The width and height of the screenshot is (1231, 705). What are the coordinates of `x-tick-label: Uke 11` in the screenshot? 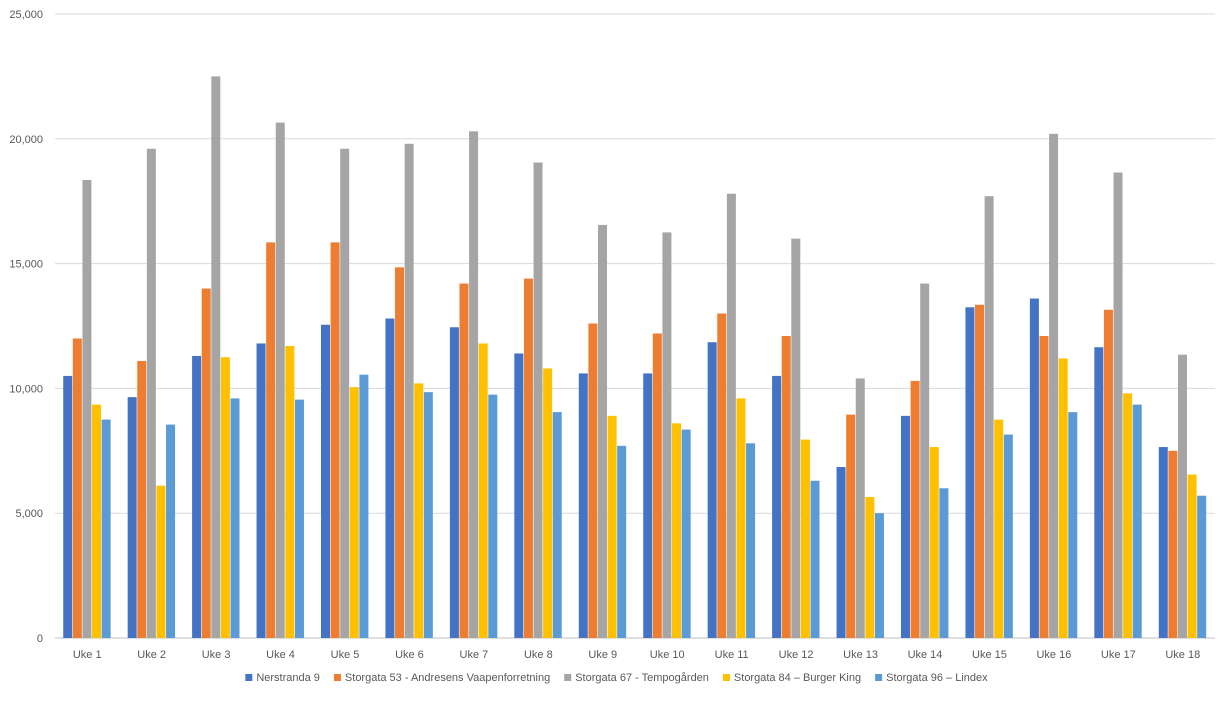 It's located at (732, 655).